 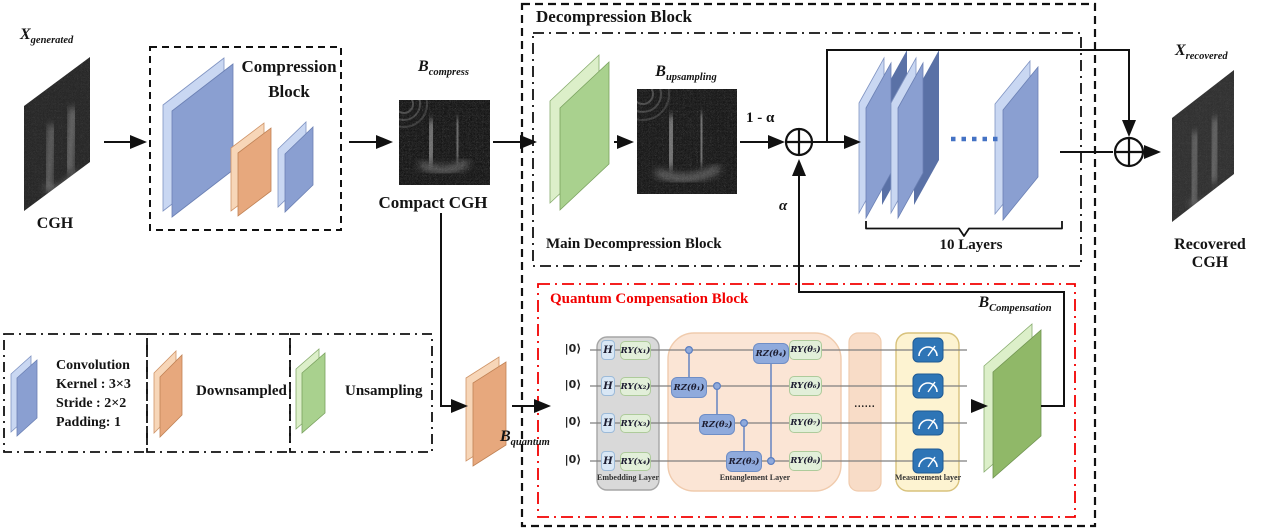 What do you see at coordinates (928, 477) in the screenshot?
I see `measurement-layer-label: Measurement layer` at bounding box center [928, 477].